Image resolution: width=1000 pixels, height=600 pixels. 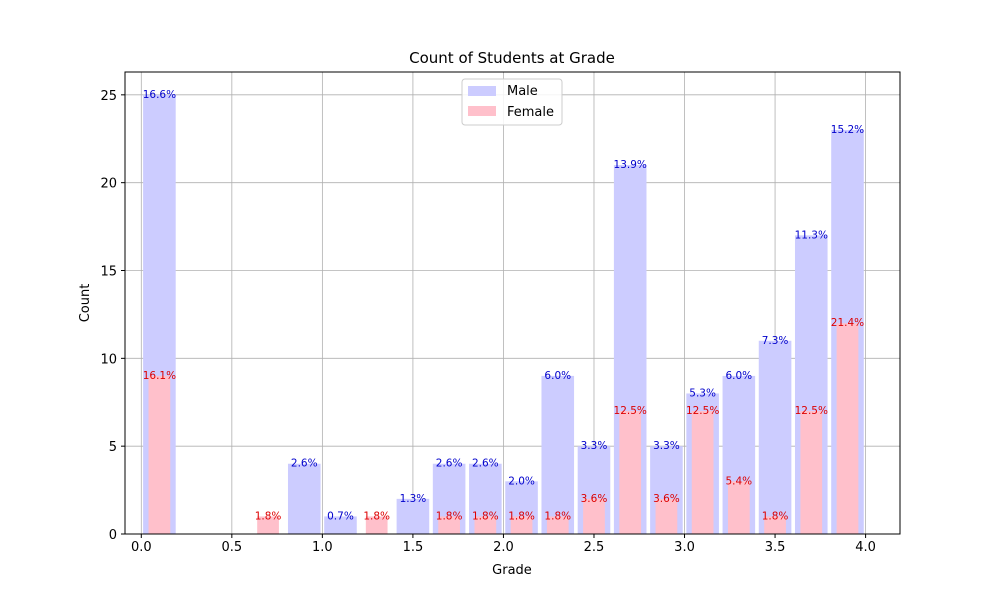 I want to click on data-label-female: 21.4%, so click(x=847, y=323).